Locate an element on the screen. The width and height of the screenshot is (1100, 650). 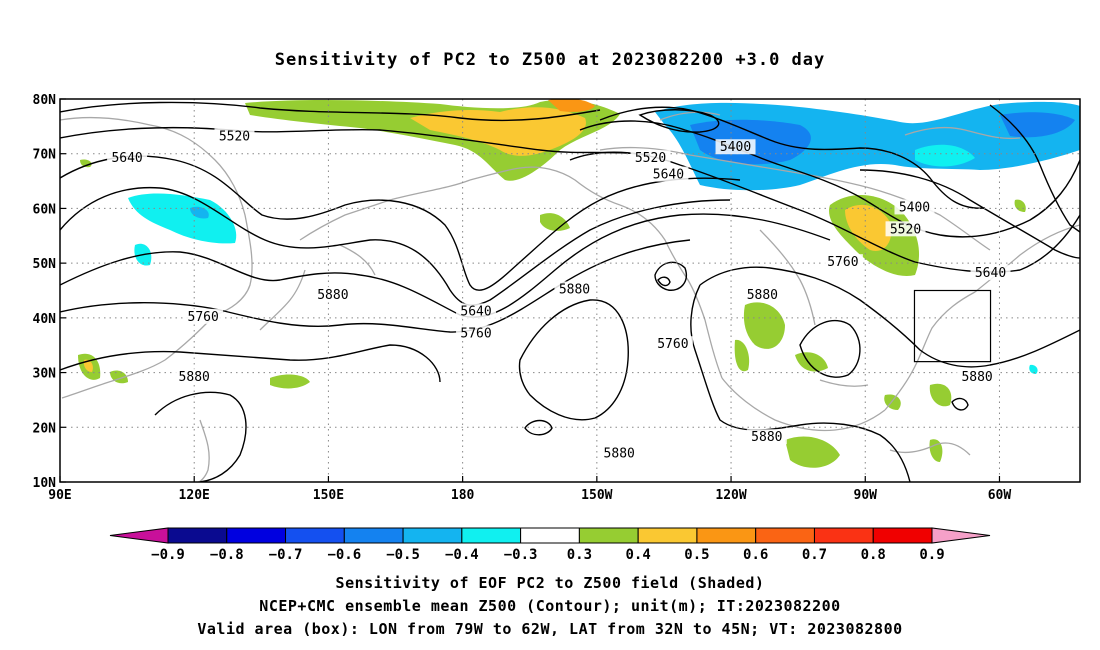
colorbar-label: −0.6 is located at coordinates (344, 555).